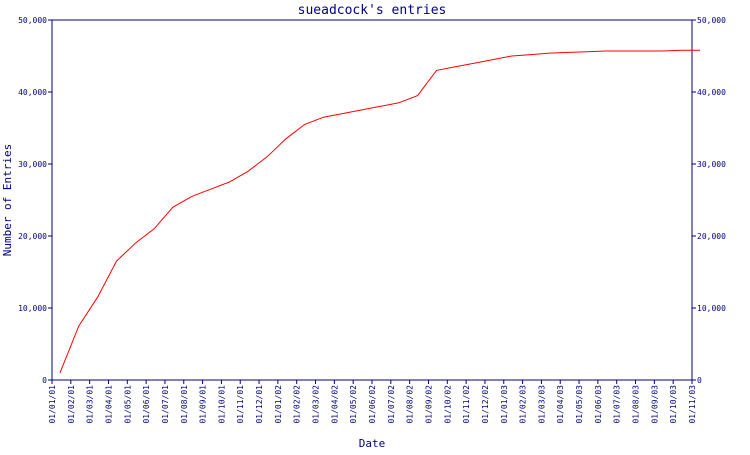  What do you see at coordinates (699, 380) in the screenshot?
I see `y-tick-label-right: 0` at bounding box center [699, 380].